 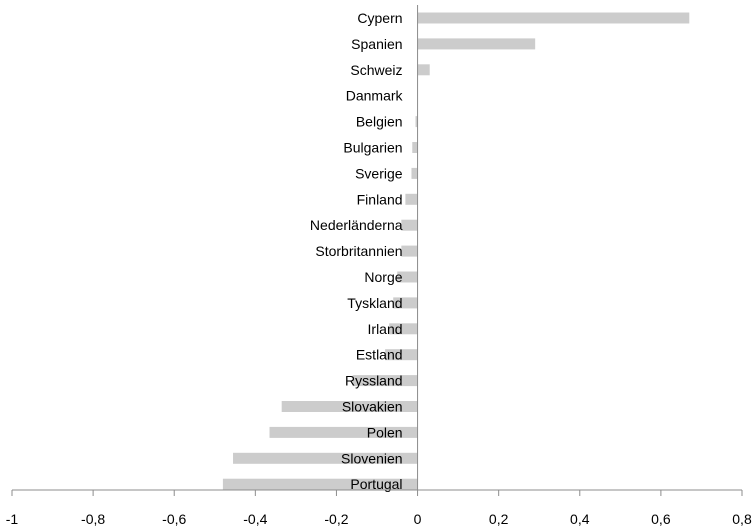 What do you see at coordinates (418, 519) in the screenshot?
I see `x-tick-label: 0` at bounding box center [418, 519].